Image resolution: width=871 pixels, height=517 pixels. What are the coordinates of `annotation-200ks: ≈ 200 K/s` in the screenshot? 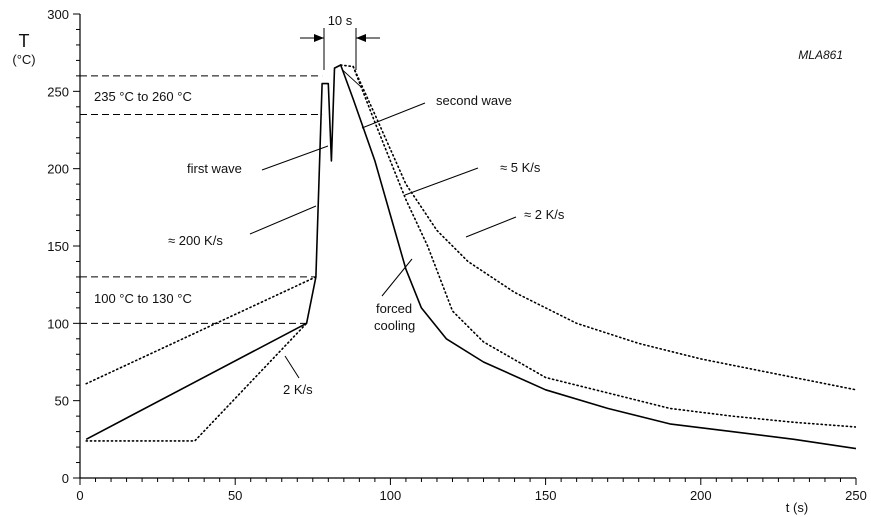 It's located at (195, 240).